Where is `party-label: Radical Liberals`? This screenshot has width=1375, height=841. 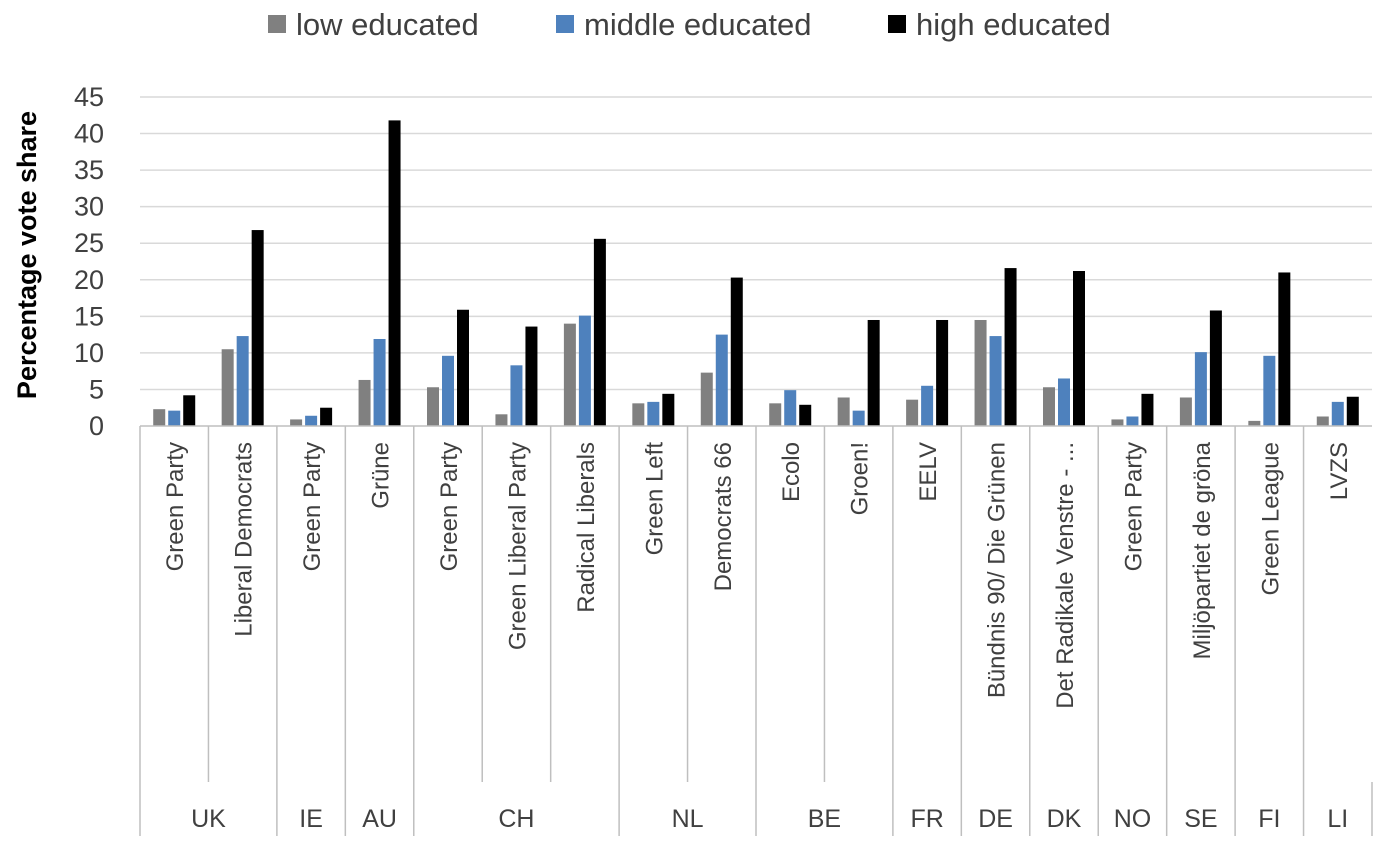 party-label: Radical Liberals is located at coordinates (586, 527).